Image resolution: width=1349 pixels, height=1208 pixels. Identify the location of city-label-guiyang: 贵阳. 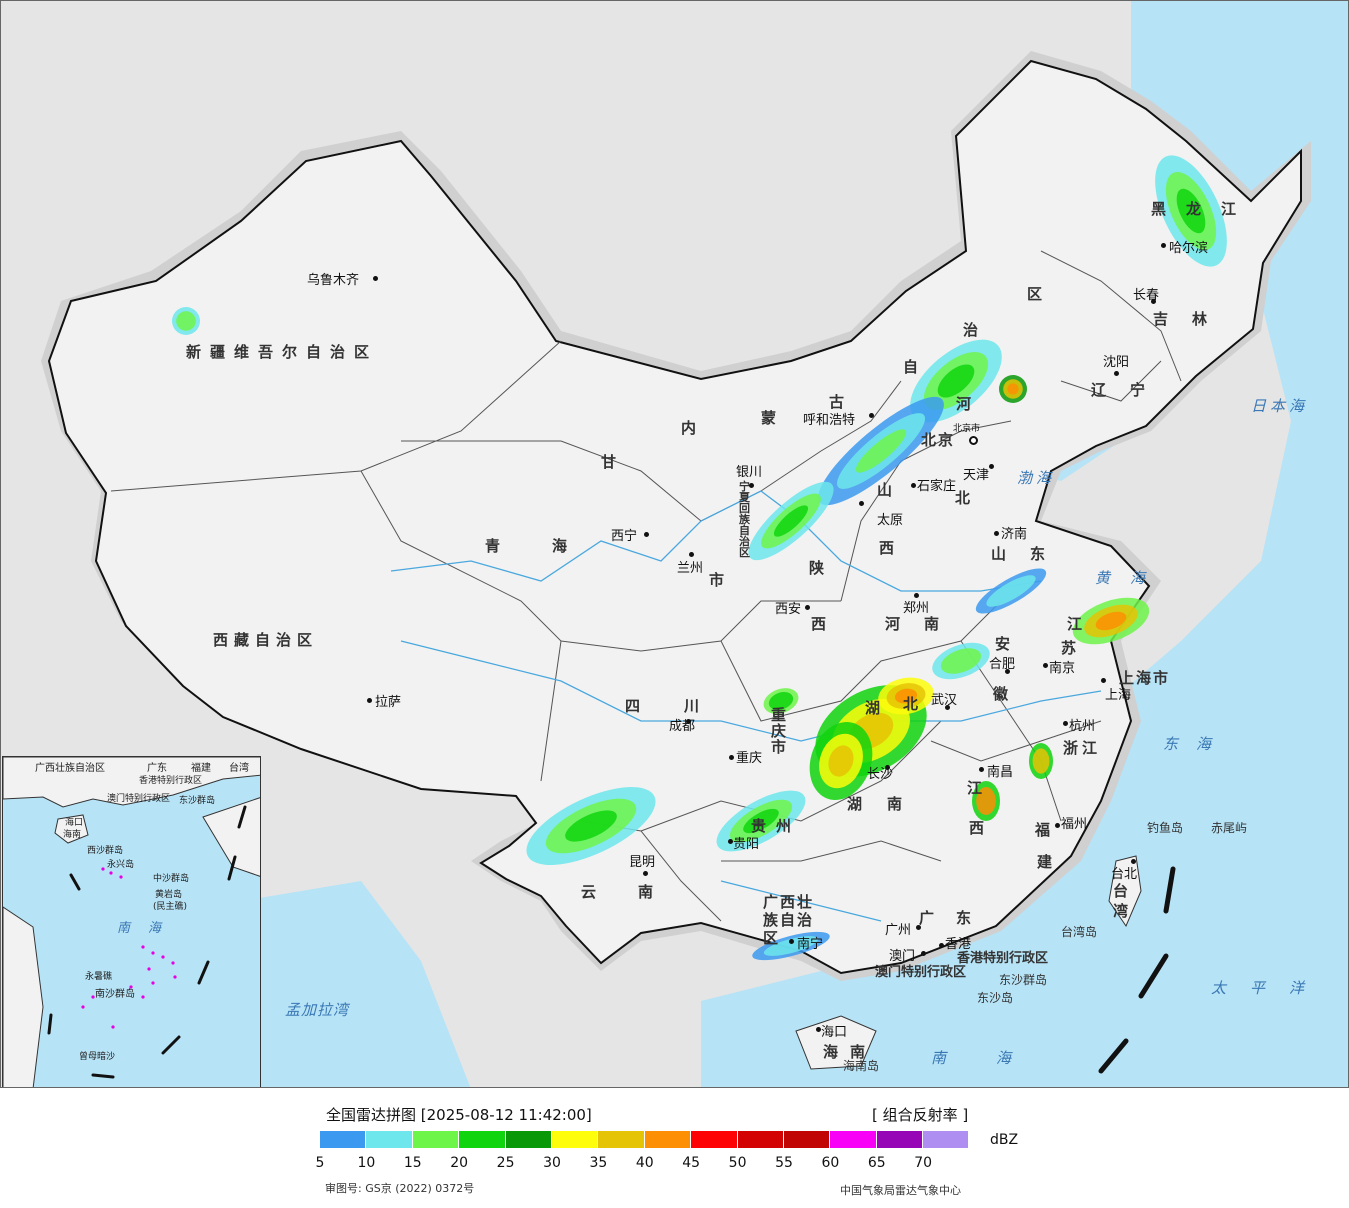
(746, 844).